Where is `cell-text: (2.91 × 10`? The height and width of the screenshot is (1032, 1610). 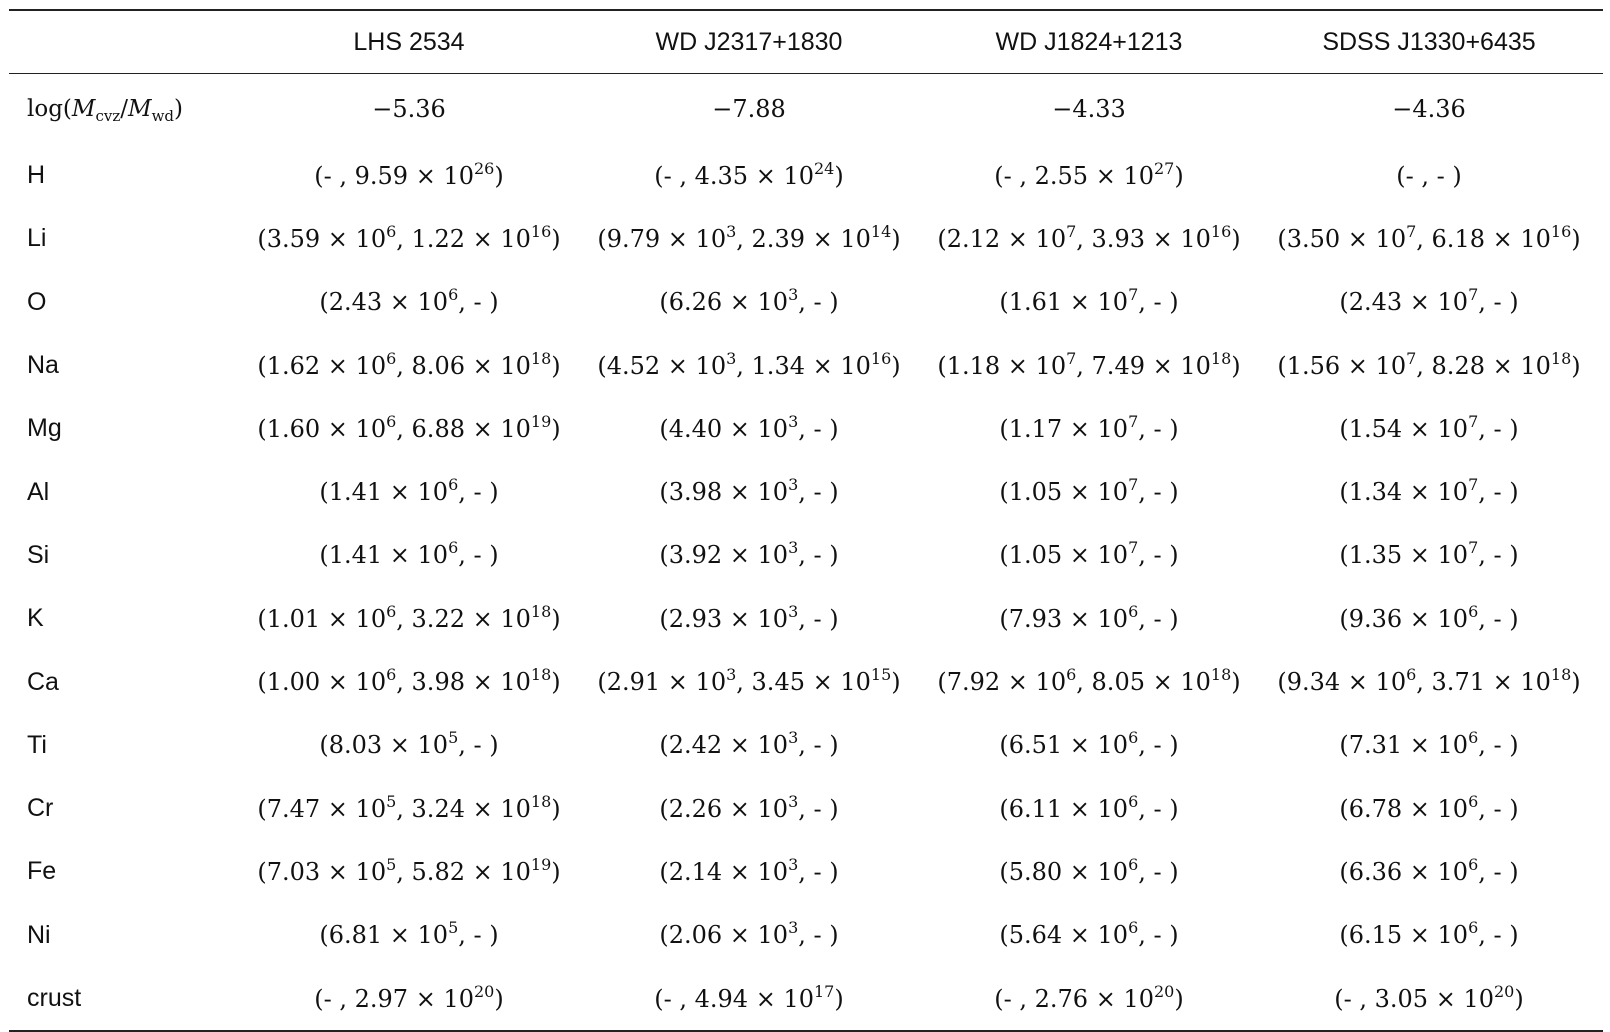
cell-text: (2.91 × 10 is located at coordinates (662, 682).